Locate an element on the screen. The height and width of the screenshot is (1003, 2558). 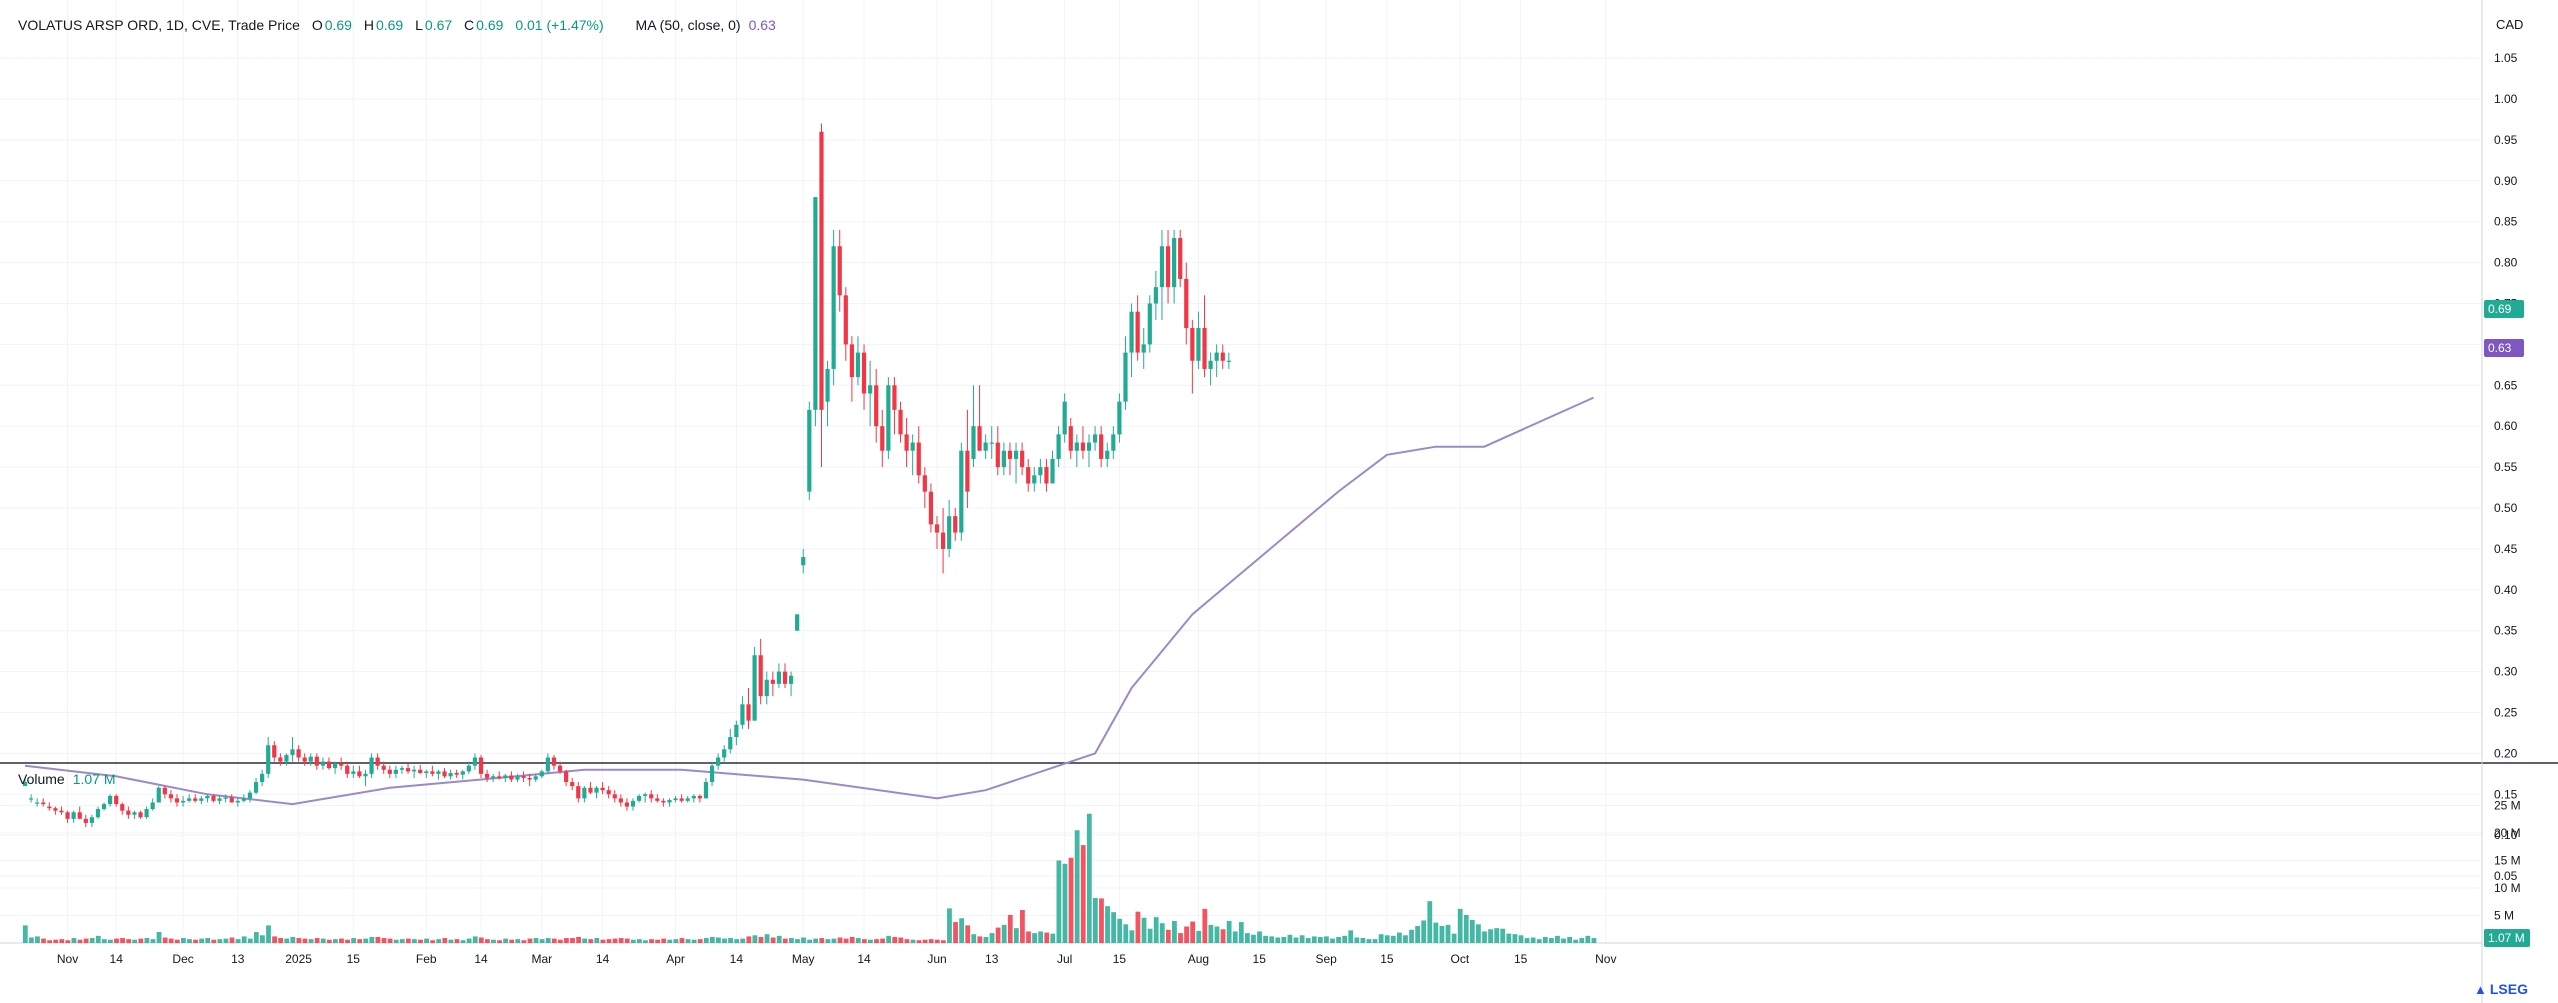
x-tick-label: 13 is located at coordinates (992, 959).